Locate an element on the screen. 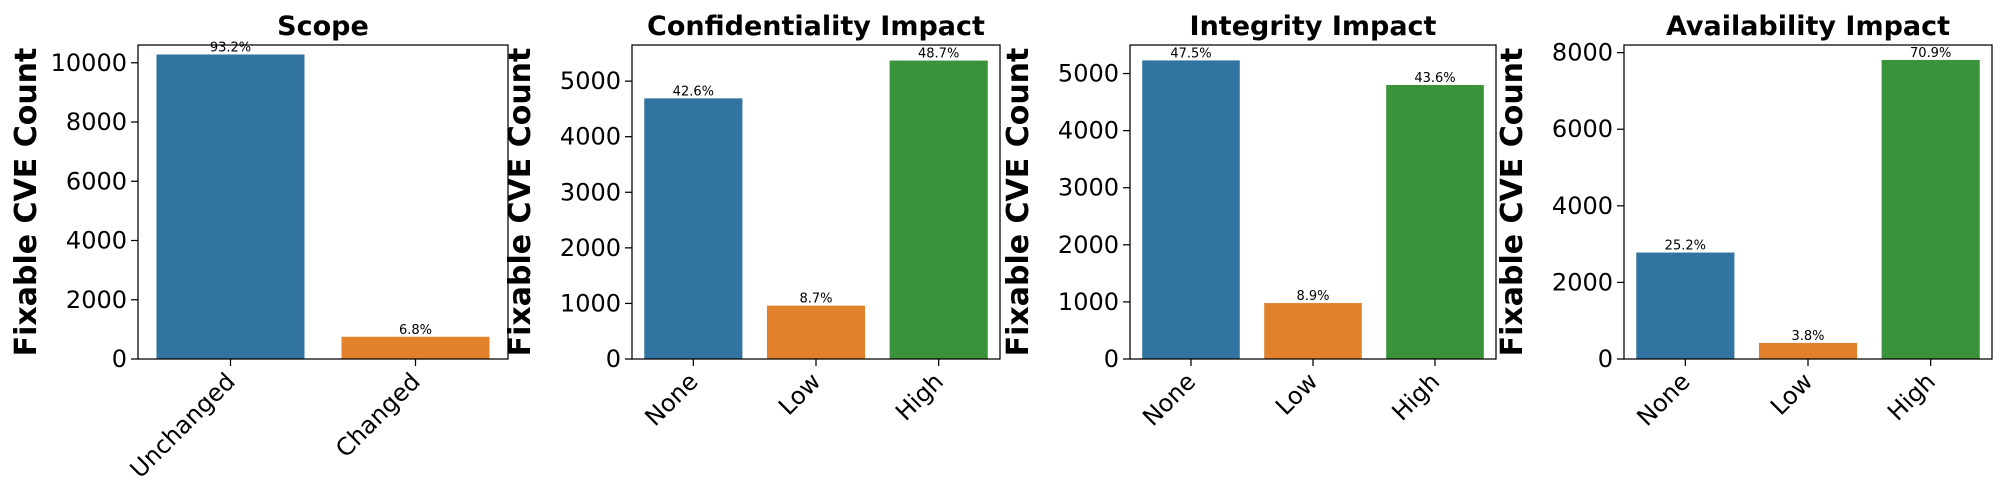 Image resolution: width=2000 pixels, height=500 pixels. bar-unchanged is located at coordinates (230, 206).